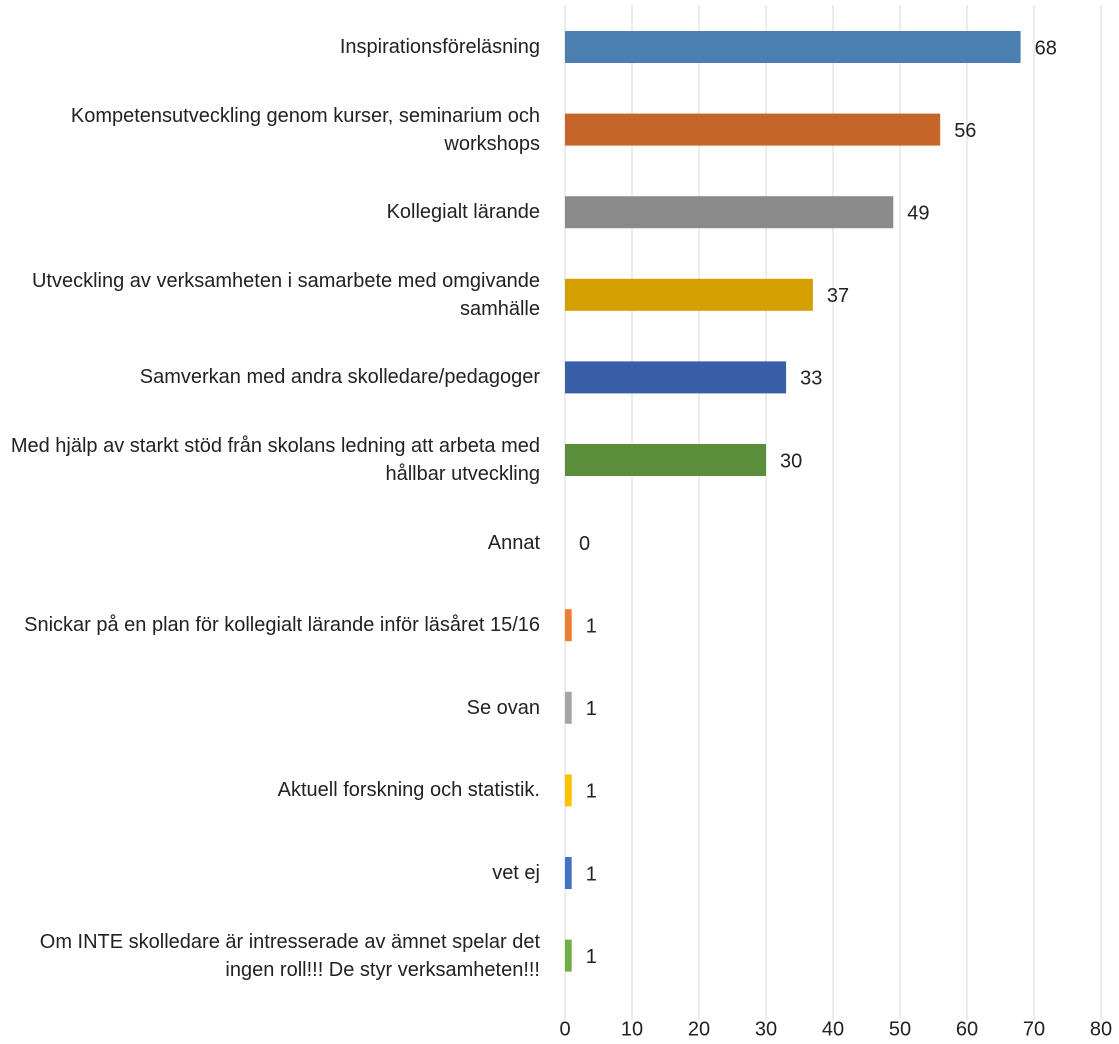 This screenshot has width=1119, height=1044. Describe the element at coordinates (833, 1029) in the screenshot. I see `x-tick-label: 40` at that location.